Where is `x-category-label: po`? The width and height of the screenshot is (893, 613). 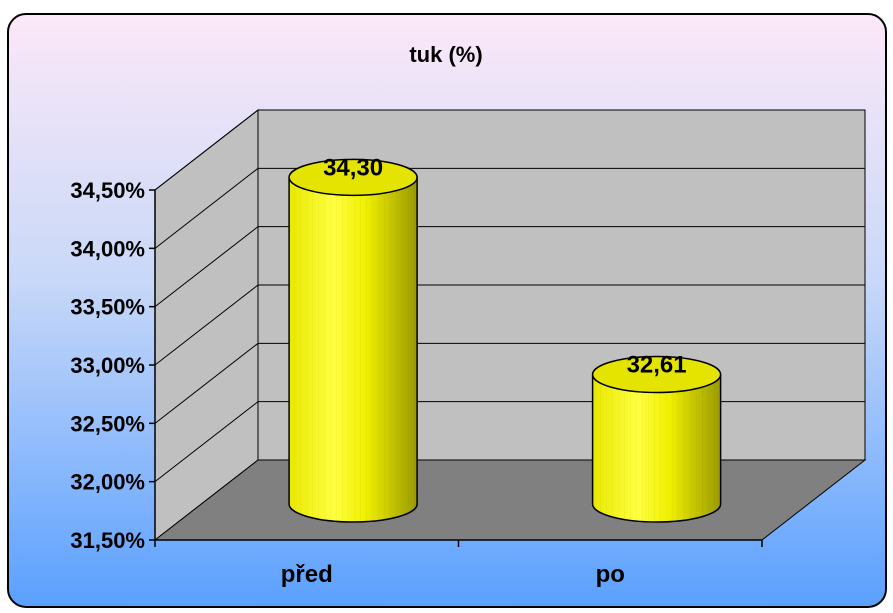
x-category-label: po is located at coordinates (610, 574).